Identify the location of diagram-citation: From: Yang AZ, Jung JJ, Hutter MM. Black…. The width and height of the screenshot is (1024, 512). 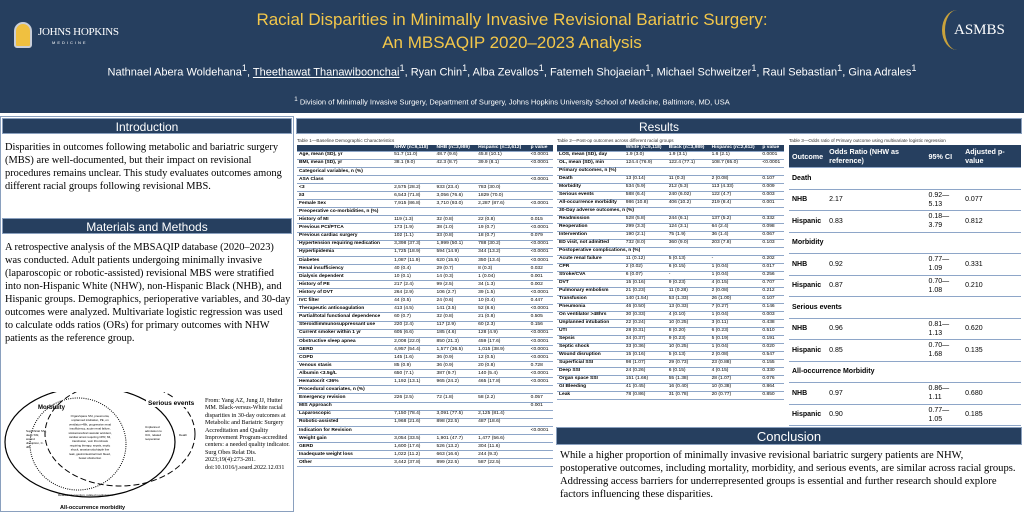
(247, 434).